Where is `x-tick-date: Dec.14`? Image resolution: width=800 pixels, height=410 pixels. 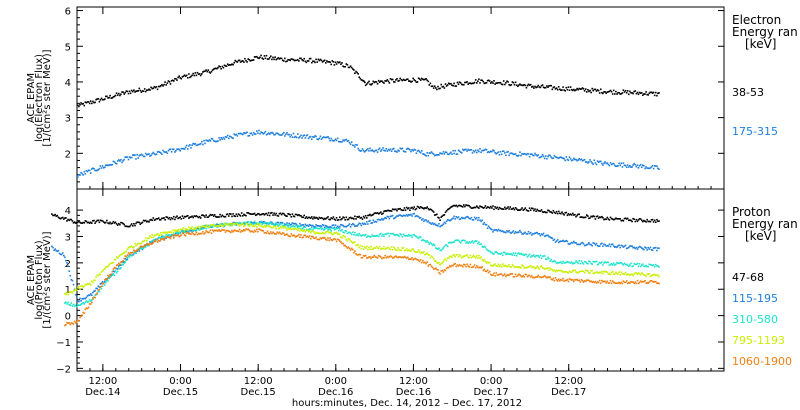 x-tick-date: Dec.14 is located at coordinates (102, 392).